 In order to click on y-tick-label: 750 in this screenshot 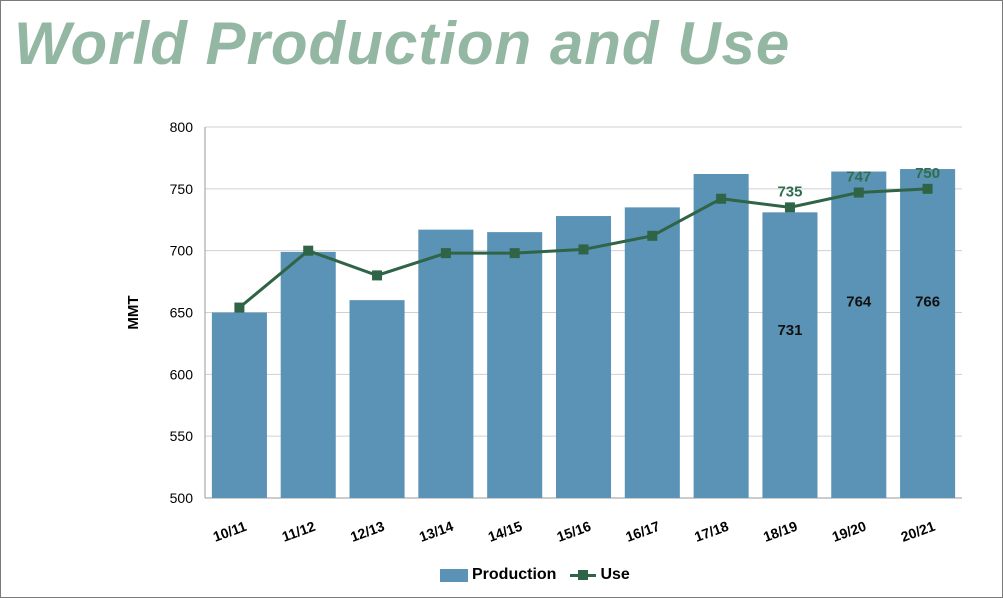, I will do `click(182, 189)`.